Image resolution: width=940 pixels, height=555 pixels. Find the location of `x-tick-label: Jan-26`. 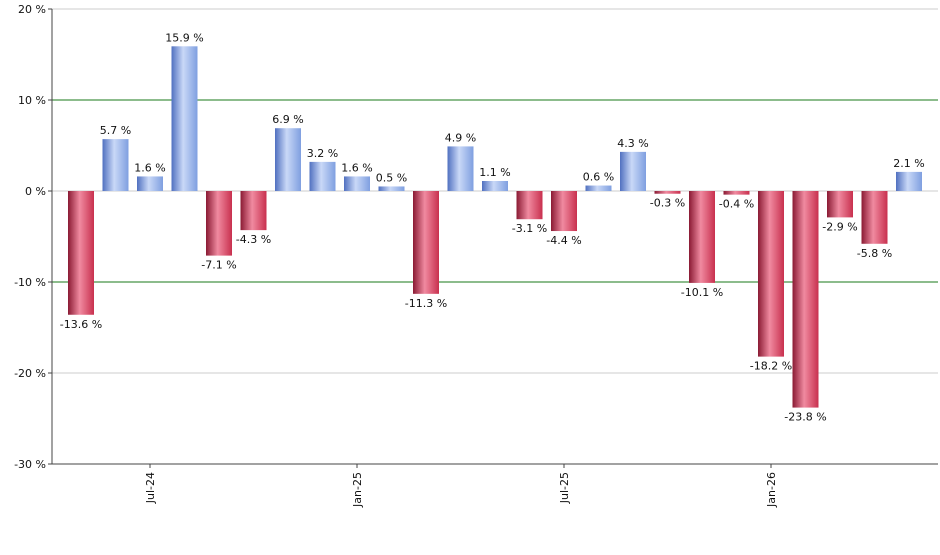

x-tick-label: Jan-26 is located at coordinates (771, 490).